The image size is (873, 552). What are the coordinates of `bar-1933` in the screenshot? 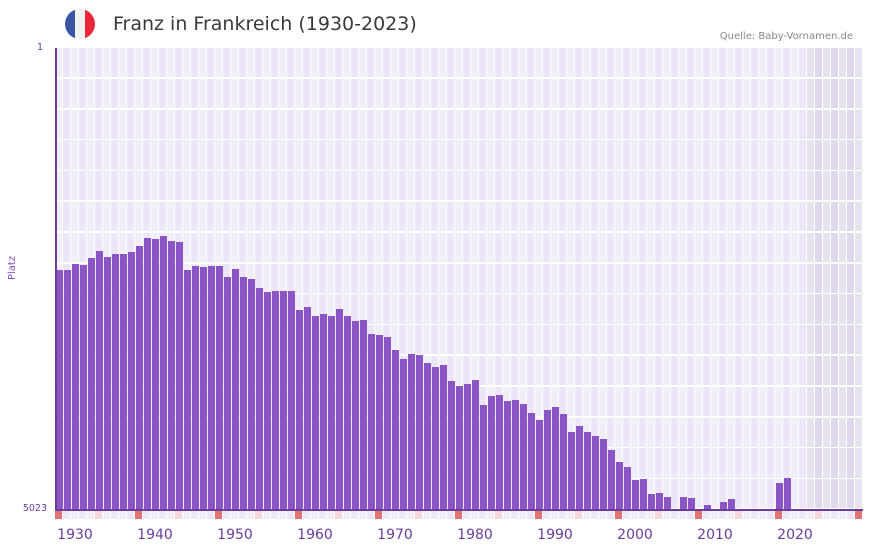 It's located at (99, 380).